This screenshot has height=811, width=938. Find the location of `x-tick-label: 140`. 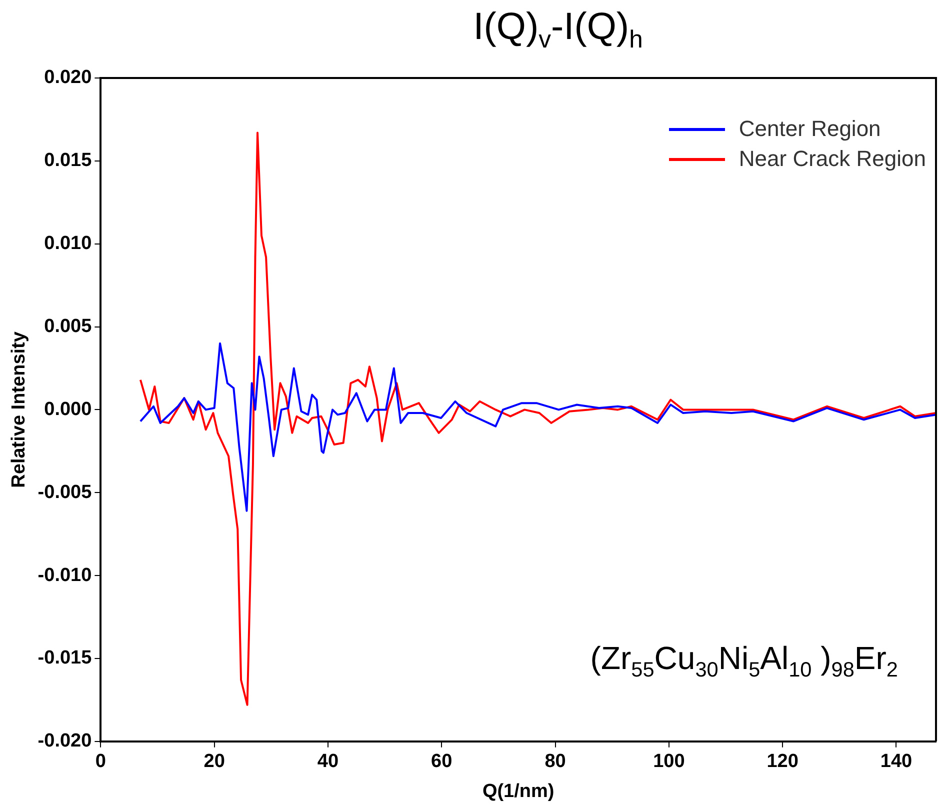

x-tick-label: 140 is located at coordinates (896, 761).